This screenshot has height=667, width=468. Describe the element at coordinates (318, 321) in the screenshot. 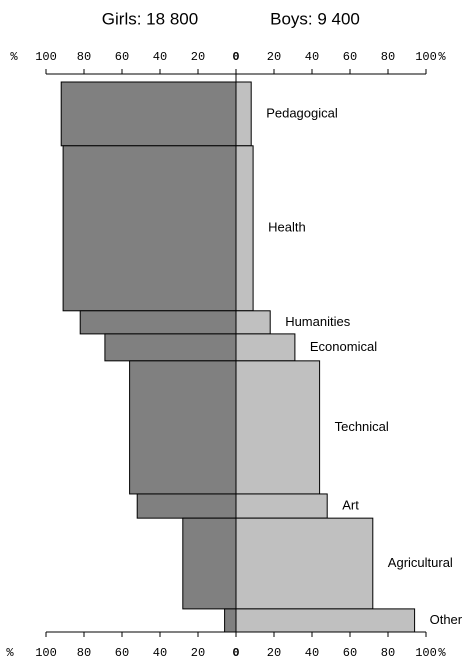

I see `category-label: Humanities` at that location.